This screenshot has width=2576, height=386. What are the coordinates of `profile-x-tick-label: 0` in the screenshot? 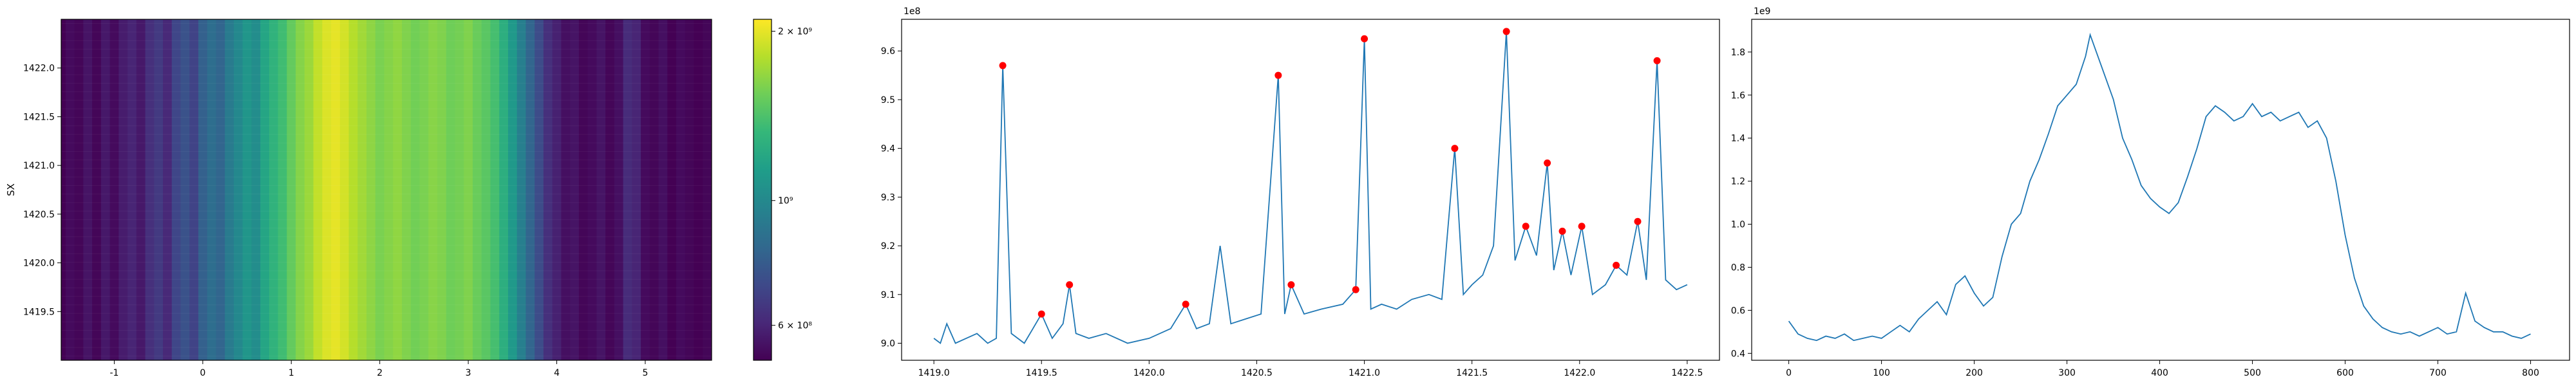 It's located at (1789, 373).